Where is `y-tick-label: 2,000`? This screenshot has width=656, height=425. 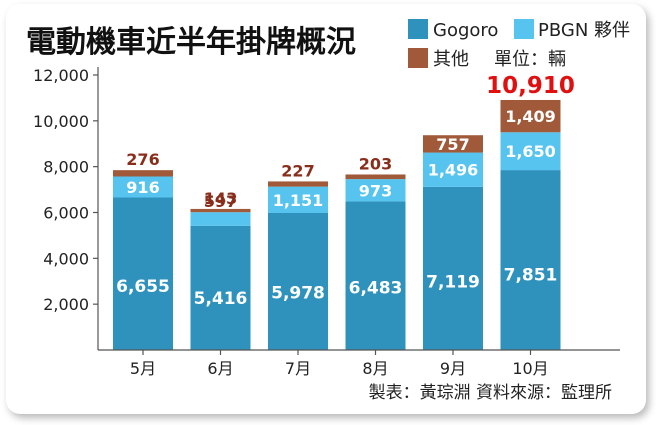
y-tick-label: 2,000 is located at coordinates (66, 304).